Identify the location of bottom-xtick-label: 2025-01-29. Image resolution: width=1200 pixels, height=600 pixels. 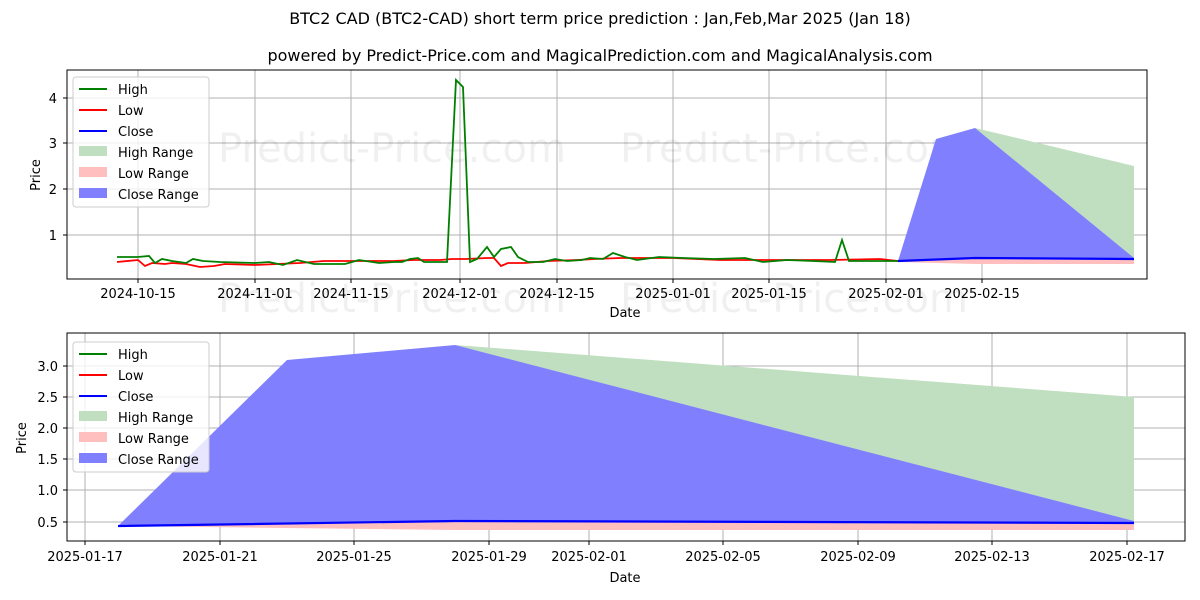
(489, 557).